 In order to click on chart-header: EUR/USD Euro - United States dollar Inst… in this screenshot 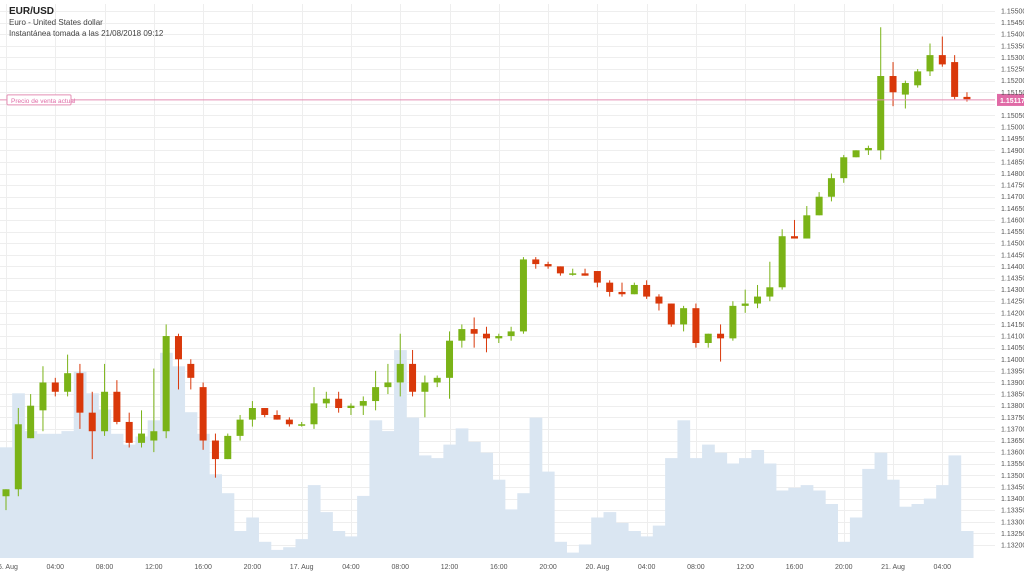, I will do `click(86, 22)`.